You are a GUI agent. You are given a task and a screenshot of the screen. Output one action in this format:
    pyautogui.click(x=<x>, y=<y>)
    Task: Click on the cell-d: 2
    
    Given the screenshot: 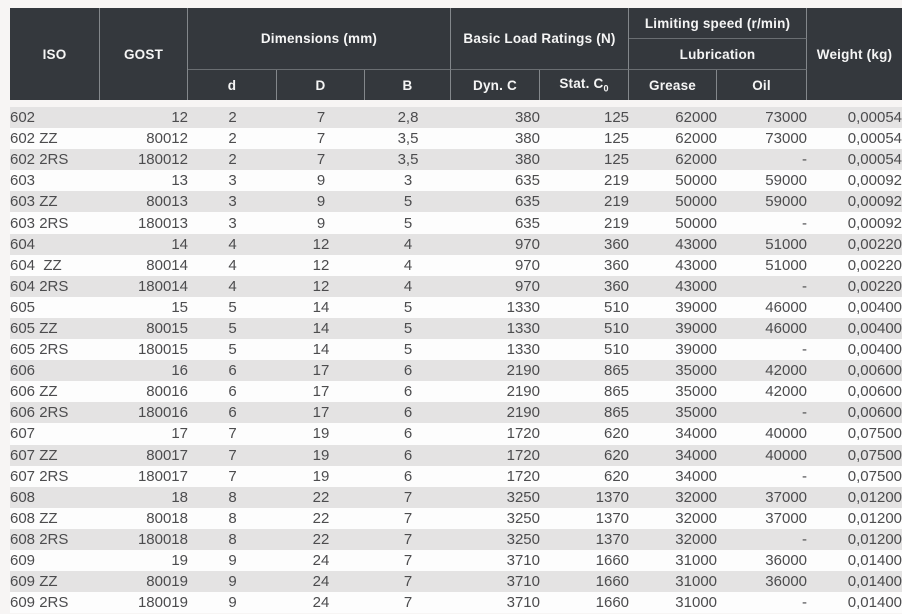 What is the action you would take?
    pyautogui.click(x=232, y=118)
    